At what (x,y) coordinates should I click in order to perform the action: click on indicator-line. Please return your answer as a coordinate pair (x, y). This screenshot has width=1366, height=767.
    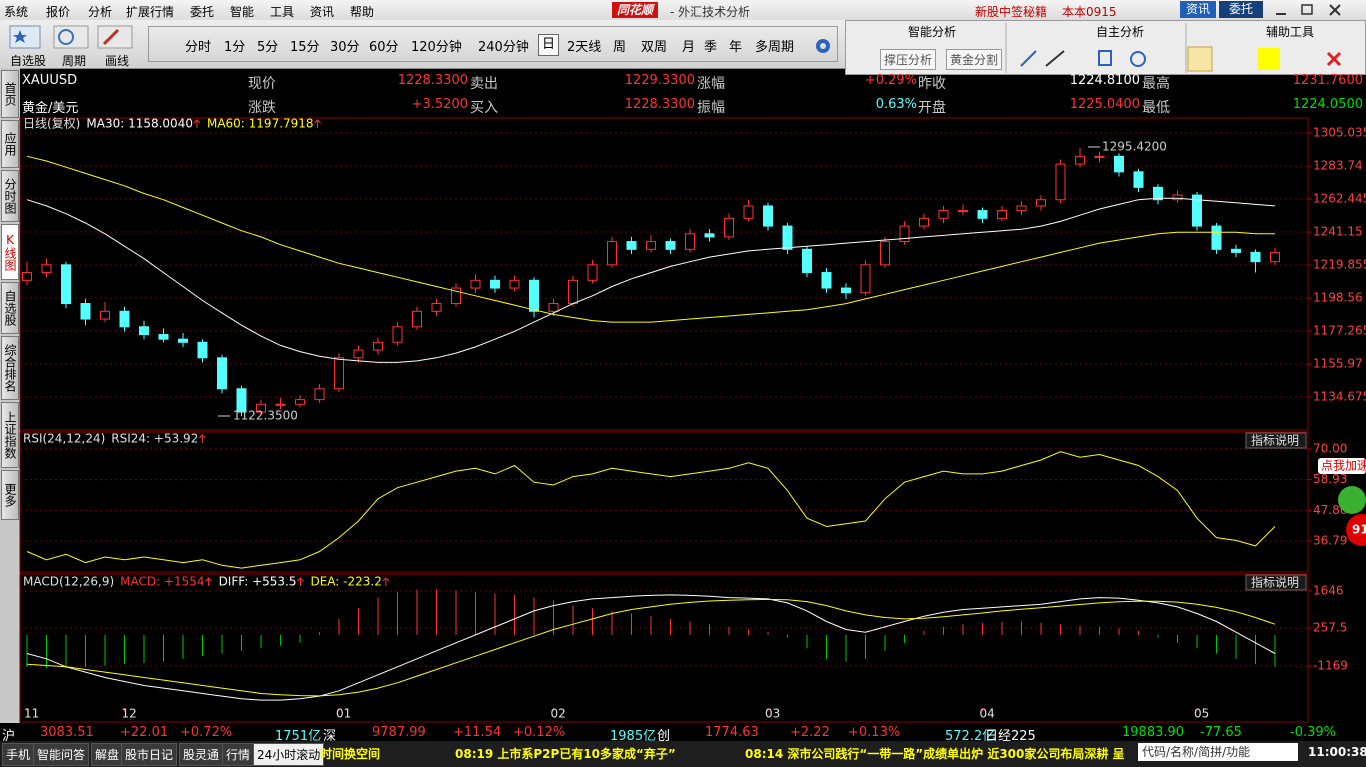
    Looking at the image, I should click on (651, 647).